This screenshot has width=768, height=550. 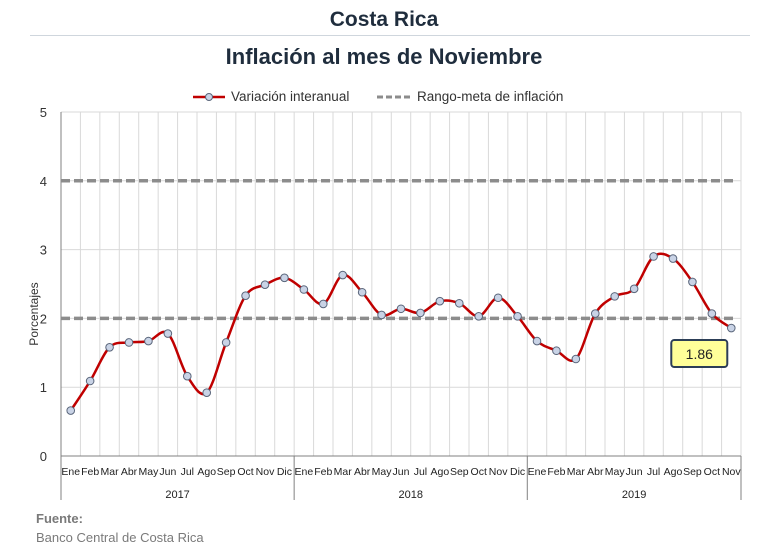 What do you see at coordinates (43, 112) in the screenshot?
I see `y-tick-label: 5` at bounding box center [43, 112].